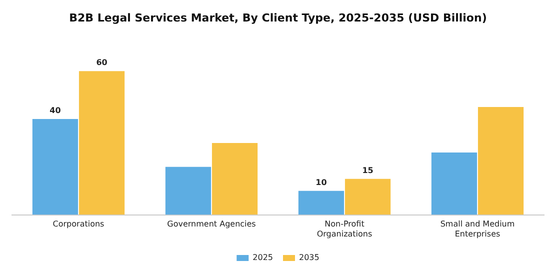 The height and width of the screenshot is (280, 560). I want to click on chart-title: B2B Legal Services Market, By Client Type, 2025-2035 (USD Billion), so click(278, 17).